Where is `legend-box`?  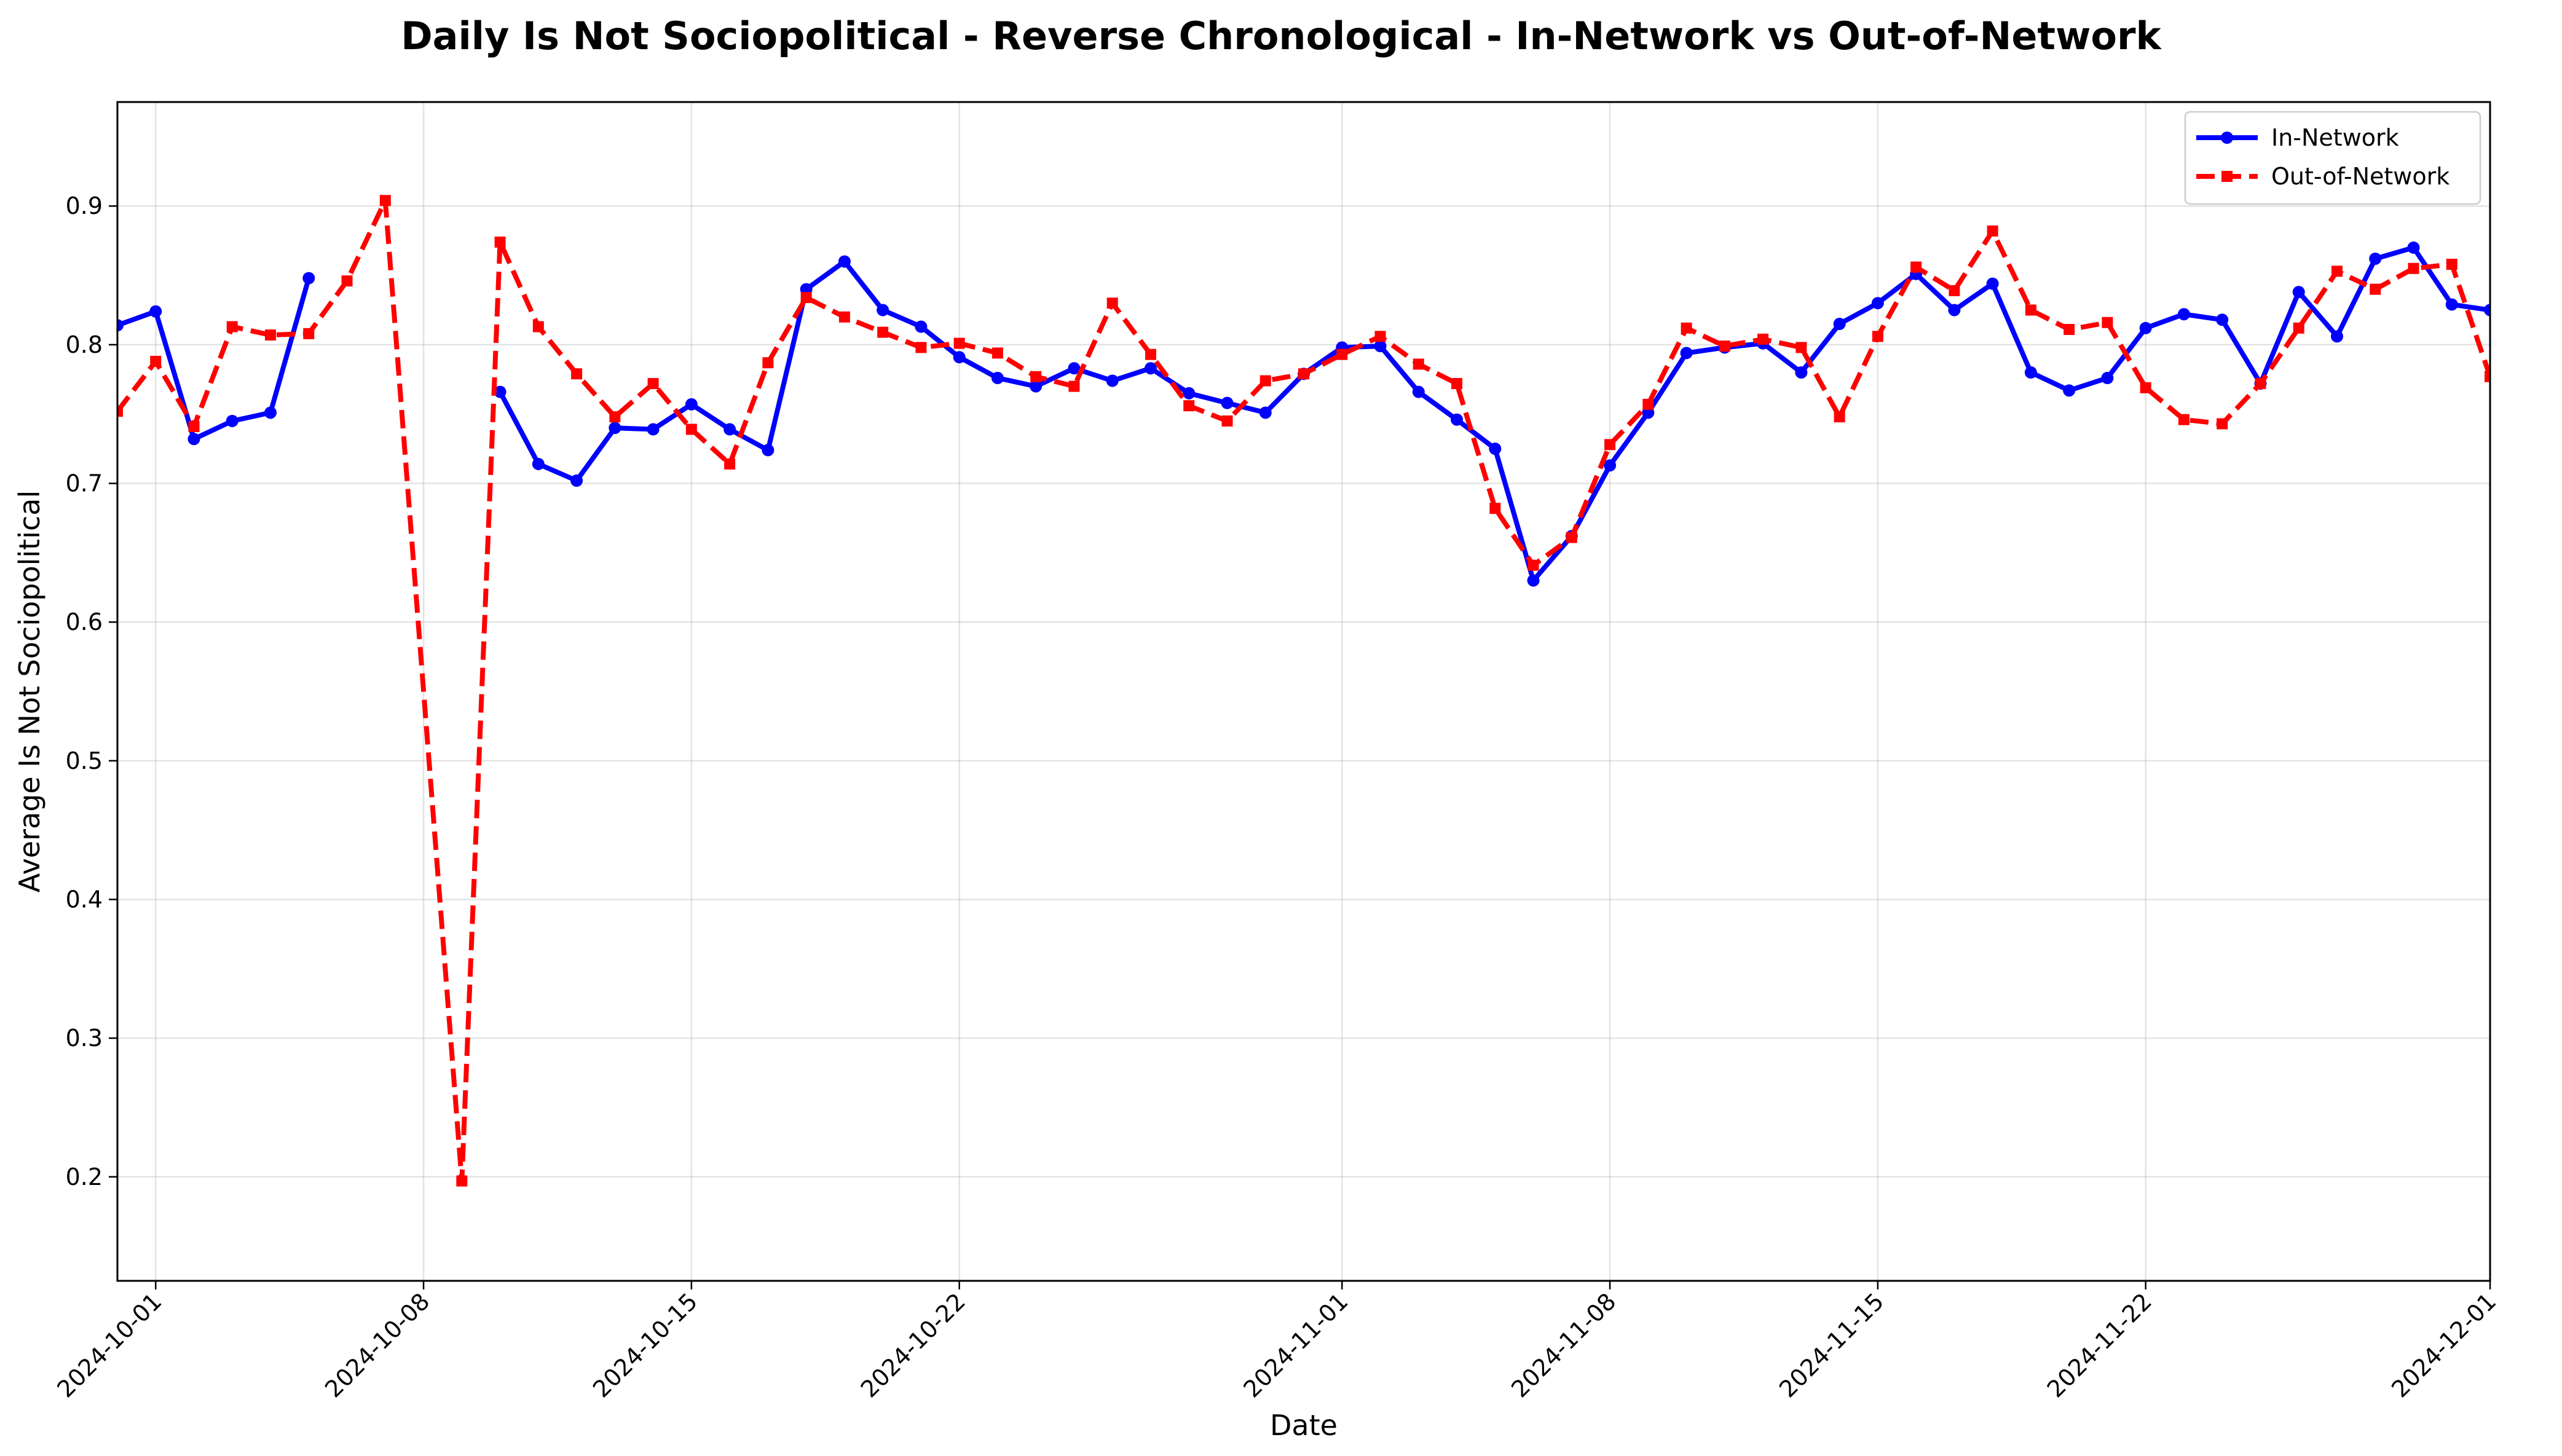
legend-box is located at coordinates (2332, 158).